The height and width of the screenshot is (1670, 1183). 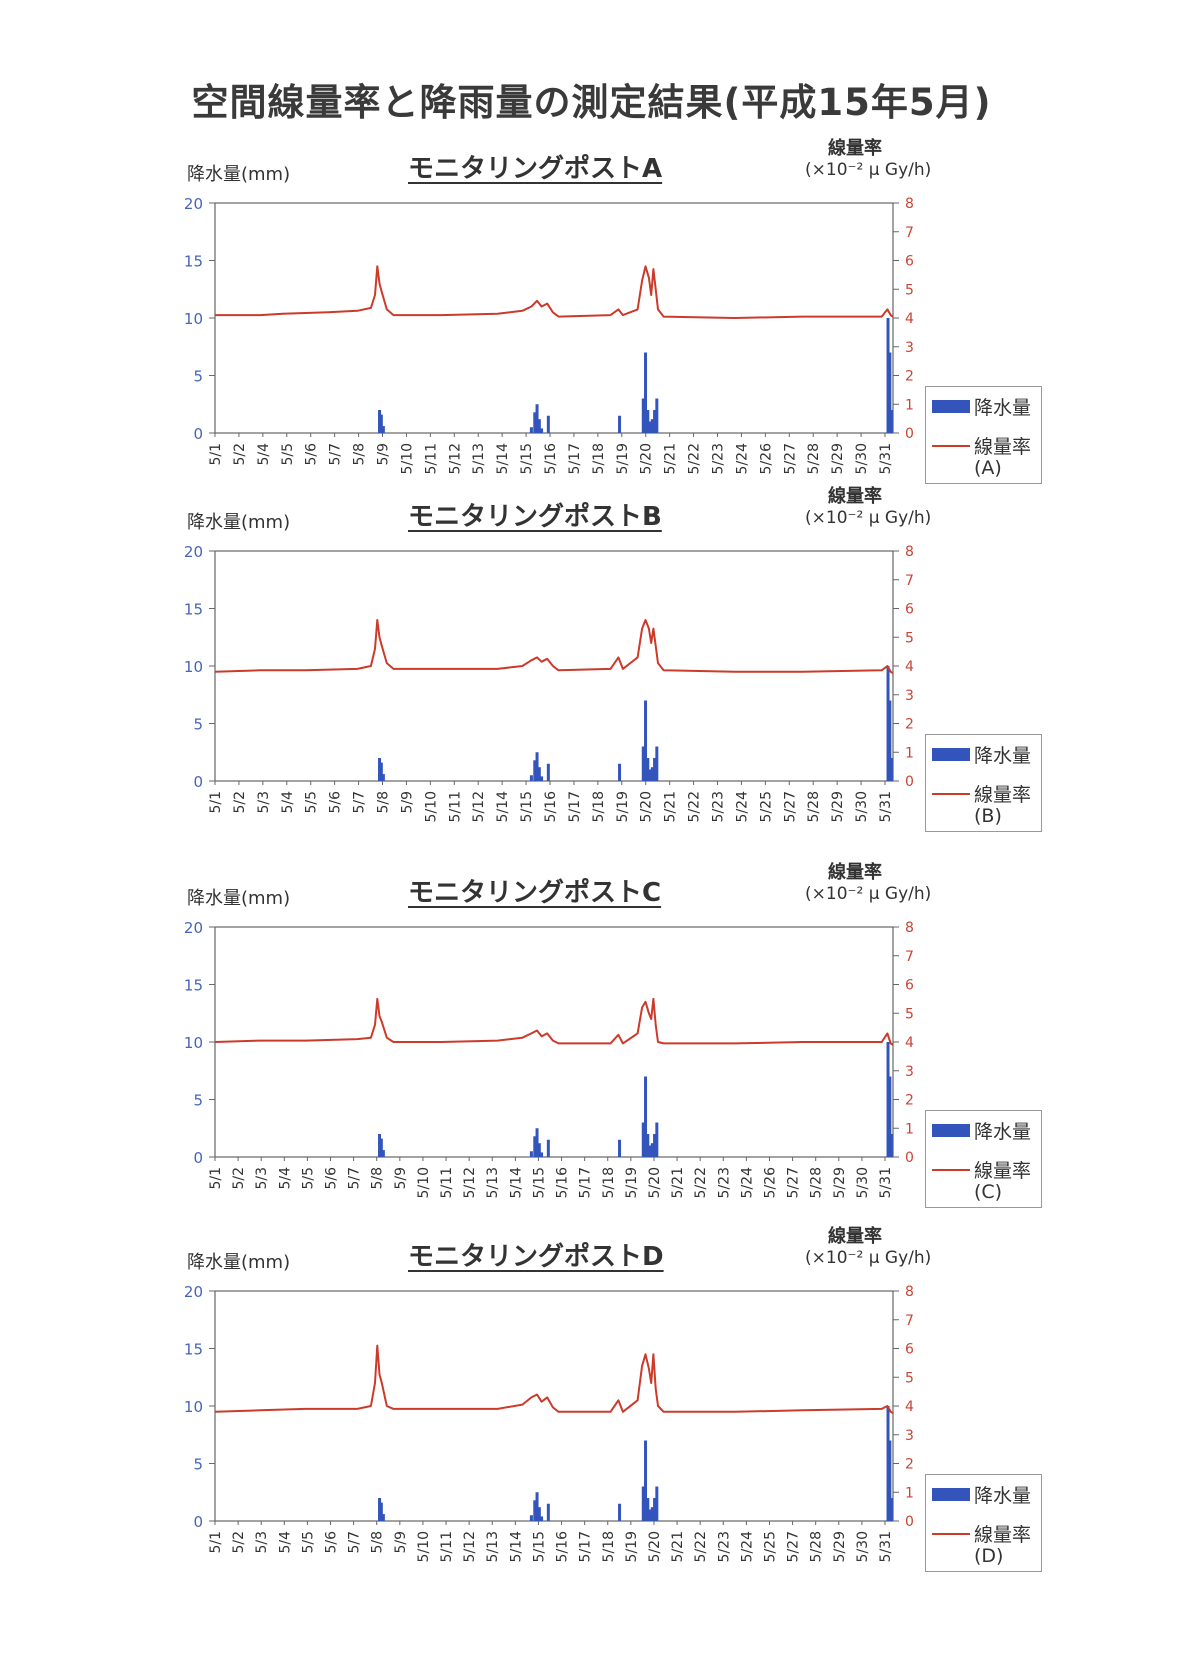 I want to click on chart-title: モニタリングポストA, so click(x=535, y=169).